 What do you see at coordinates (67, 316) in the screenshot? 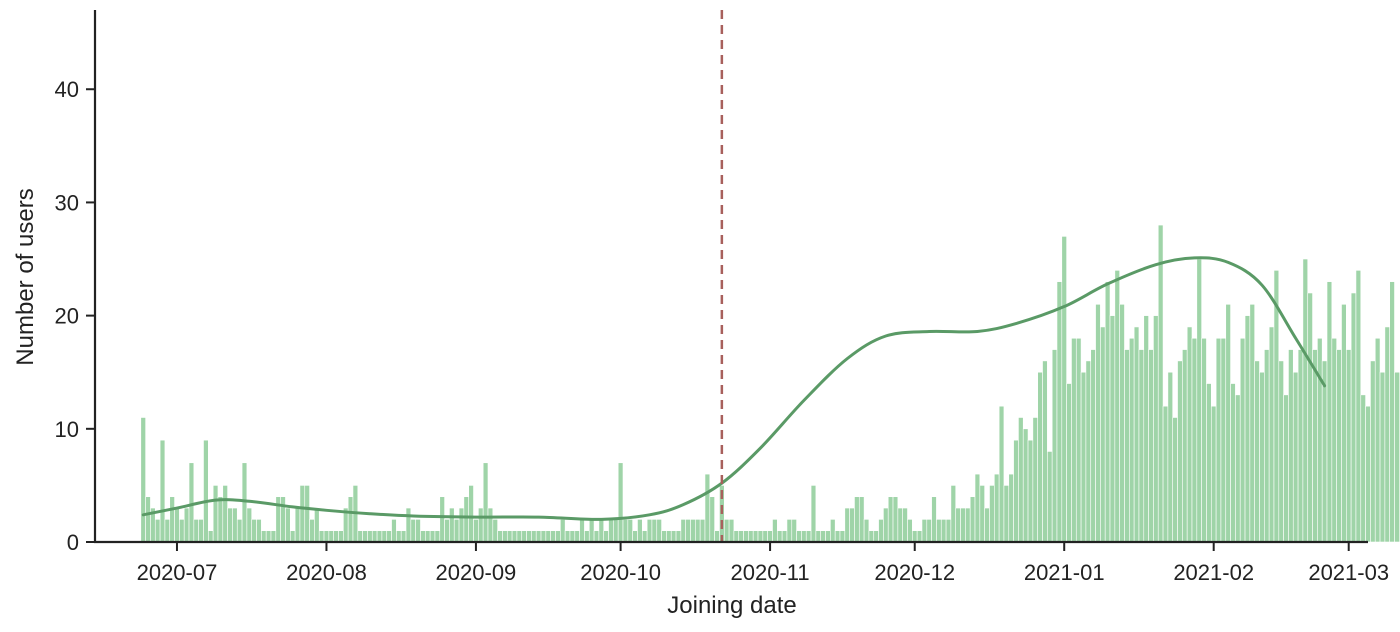
I see `y-tick-label: 20` at bounding box center [67, 316].